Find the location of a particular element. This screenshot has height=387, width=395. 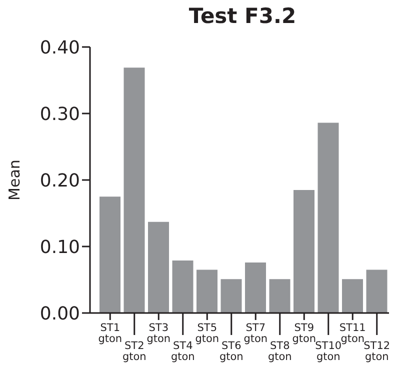

x-tick-label: ST8 gton is located at coordinates (280, 351).